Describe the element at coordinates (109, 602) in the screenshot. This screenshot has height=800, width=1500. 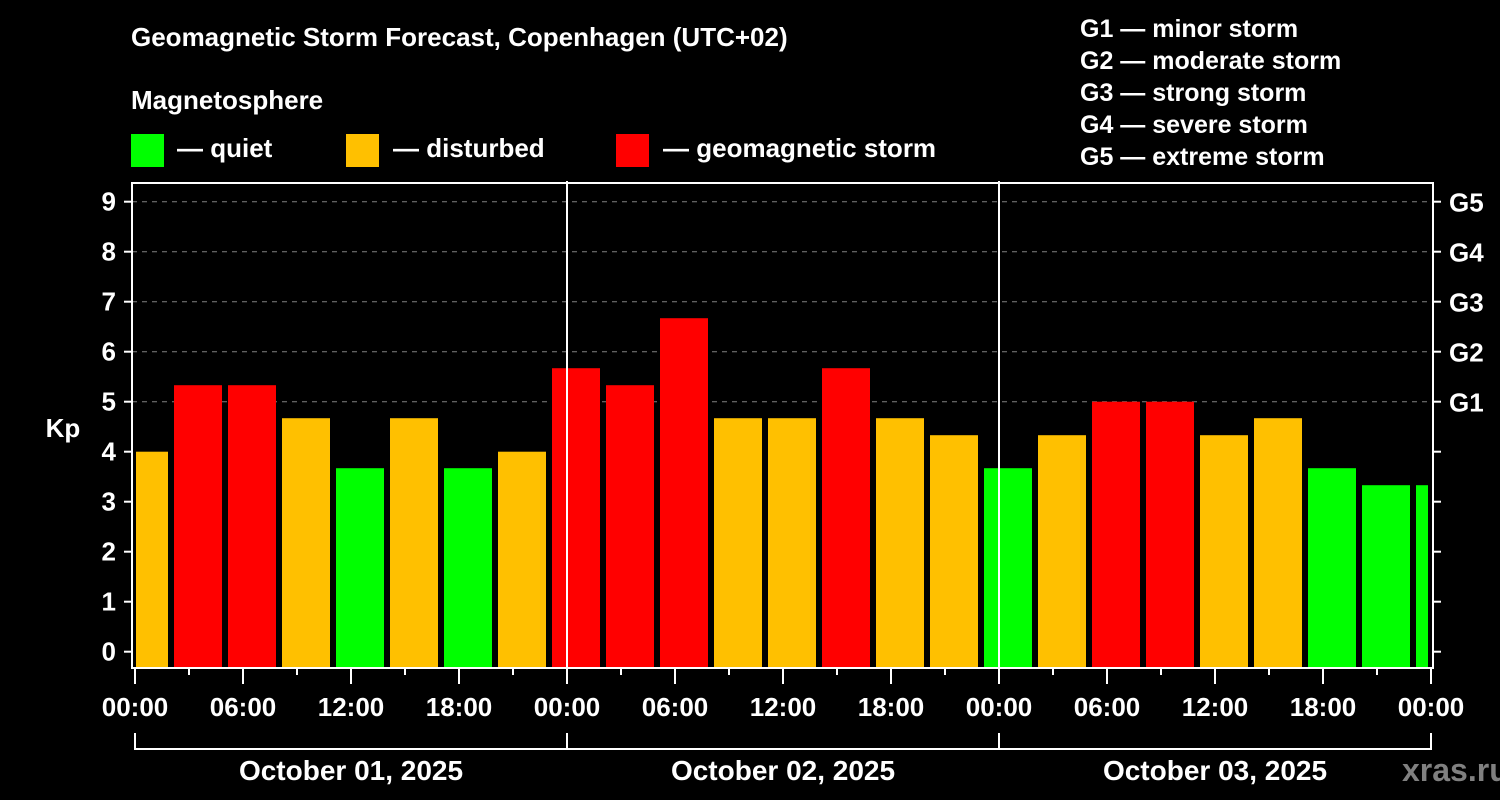
I see `y-tick-label: 1` at that location.